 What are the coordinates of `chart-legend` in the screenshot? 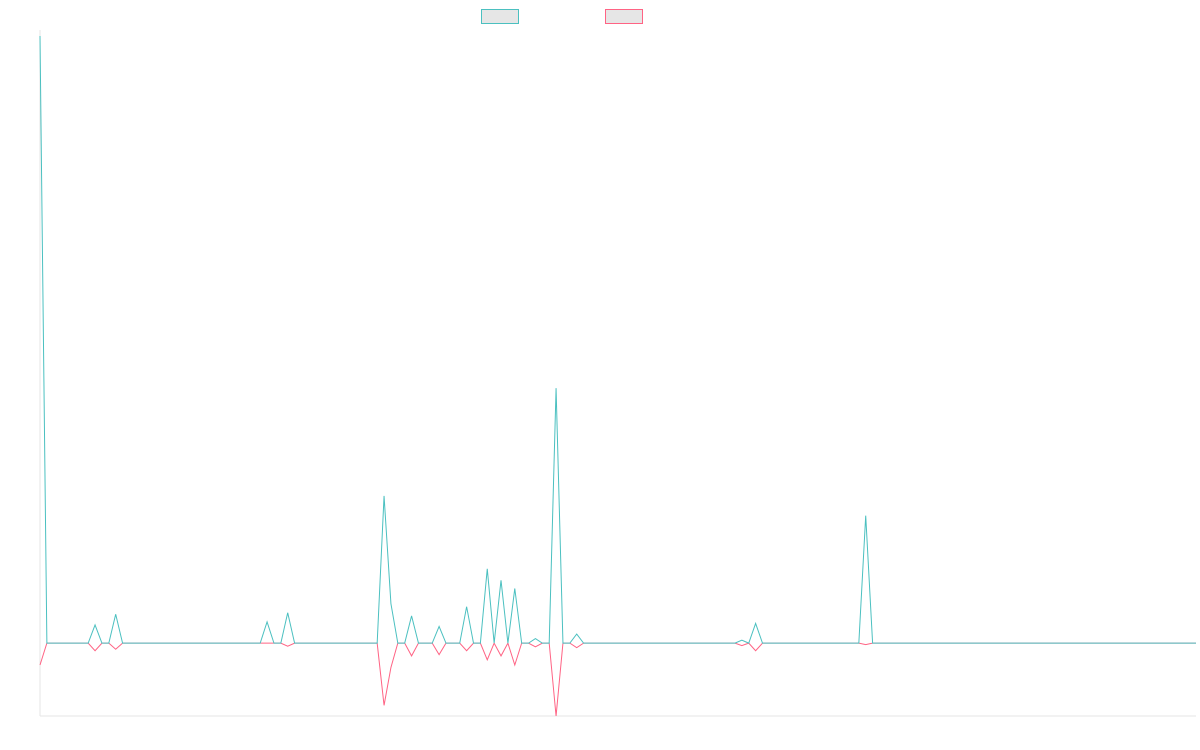 It's located at (600, 18).